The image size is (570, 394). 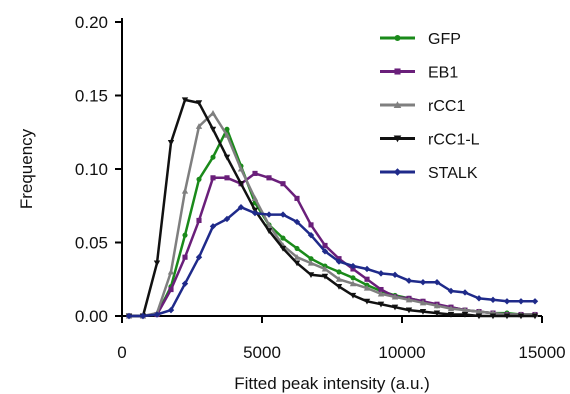 I want to click on legend-item-gfp: GFP, so click(x=420, y=39).